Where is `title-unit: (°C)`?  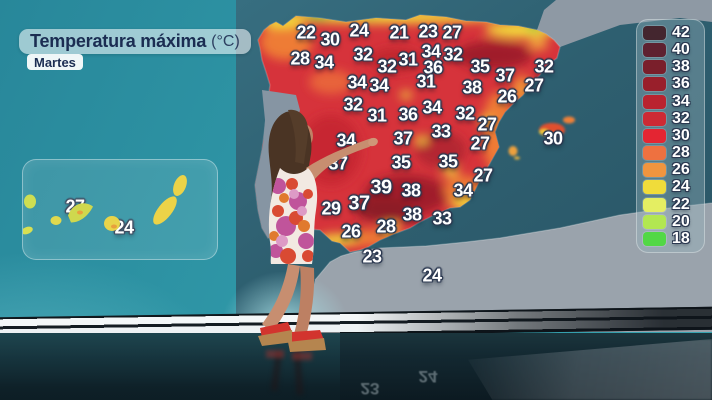
title-unit: (°C) is located at coordinates (225, 41).